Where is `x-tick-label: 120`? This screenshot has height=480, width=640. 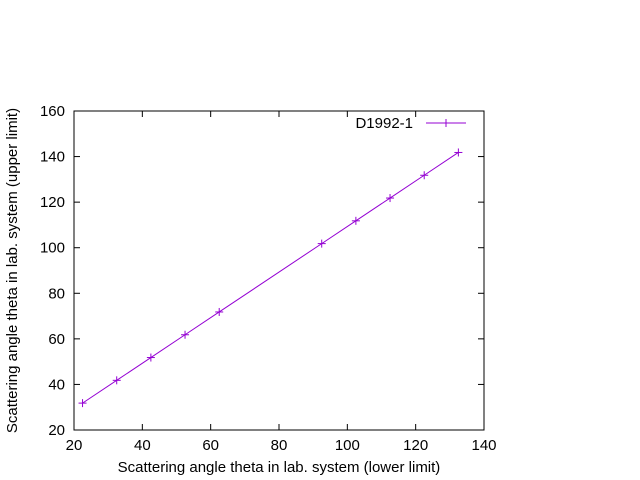 x-tick-label: 120 is located at coordinates (415, 445).